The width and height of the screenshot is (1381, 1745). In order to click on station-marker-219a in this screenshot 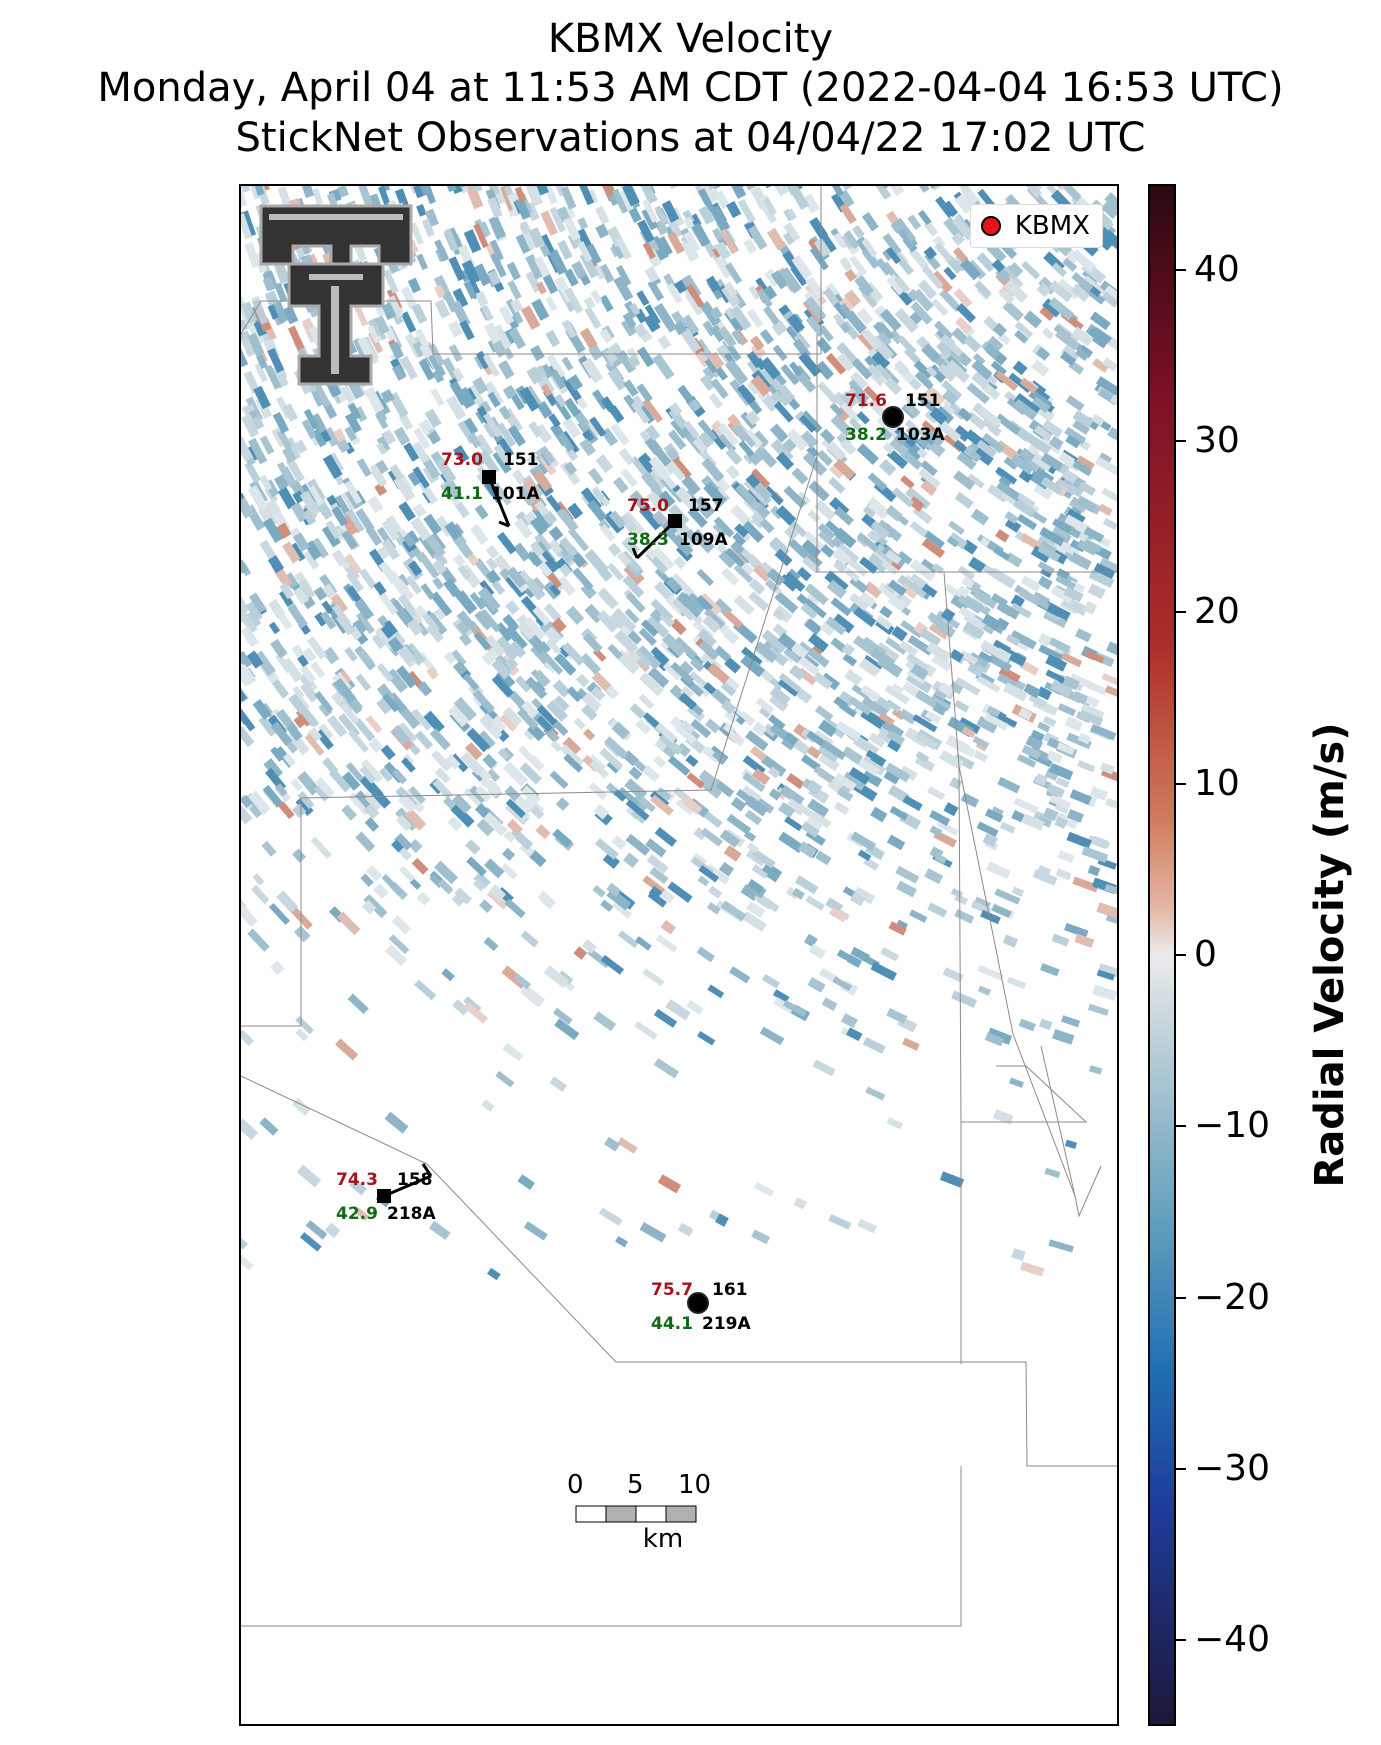, I will do `click(698, 1303)`.